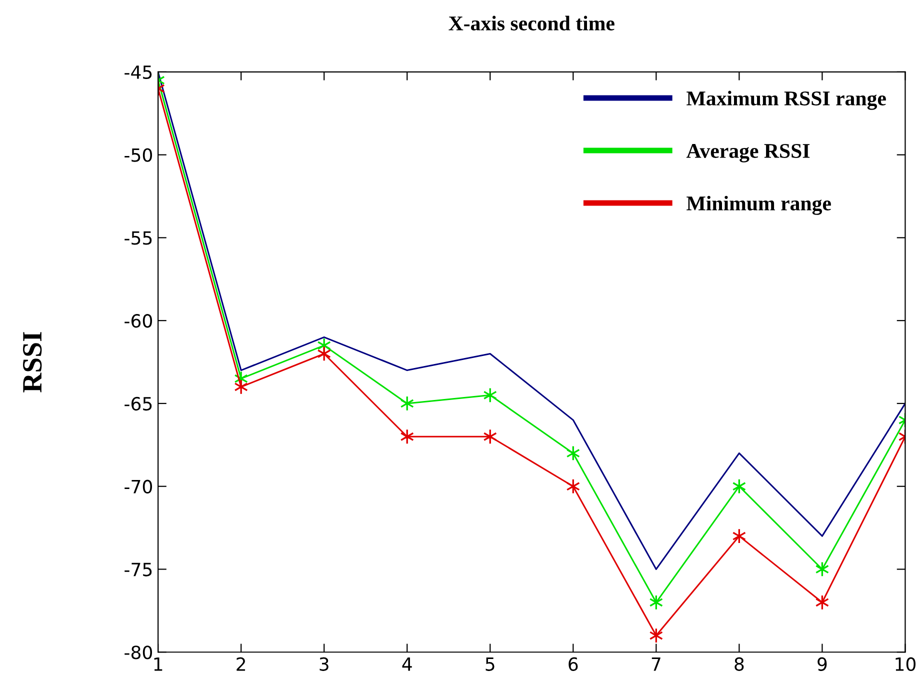 This screenshot has height=685, width=919. I want to click on y-tick-label: -50, so click(138, 155).